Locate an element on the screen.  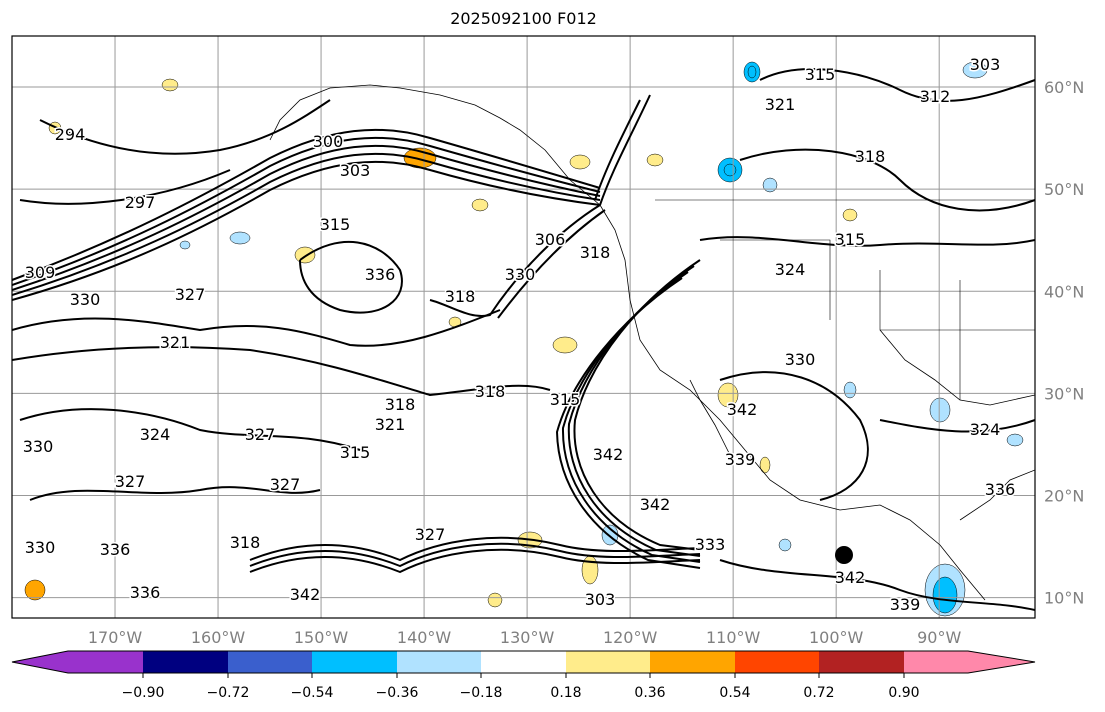
lat-label: 60°N is located at coordinates (1064, 87).